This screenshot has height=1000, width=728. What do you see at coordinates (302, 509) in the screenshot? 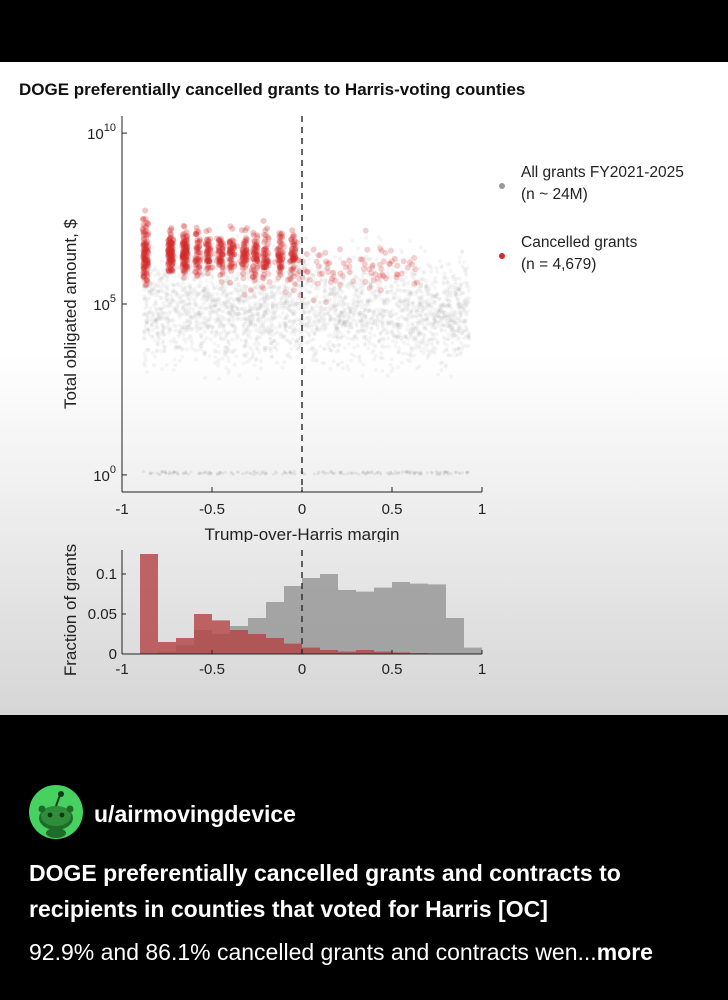
I see `x-tick-label: 0` at bounding box center [302, 509].